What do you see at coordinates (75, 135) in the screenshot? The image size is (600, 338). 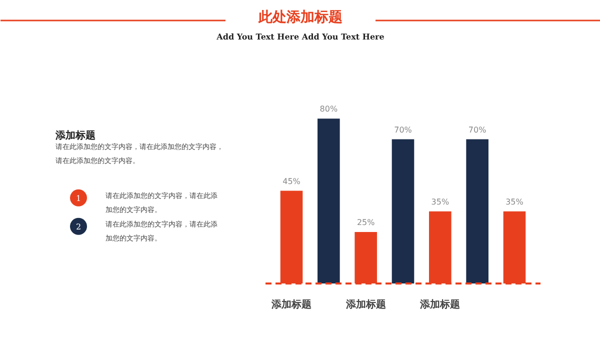 I see `text: 添加标题` at bounding box center [75, 135].